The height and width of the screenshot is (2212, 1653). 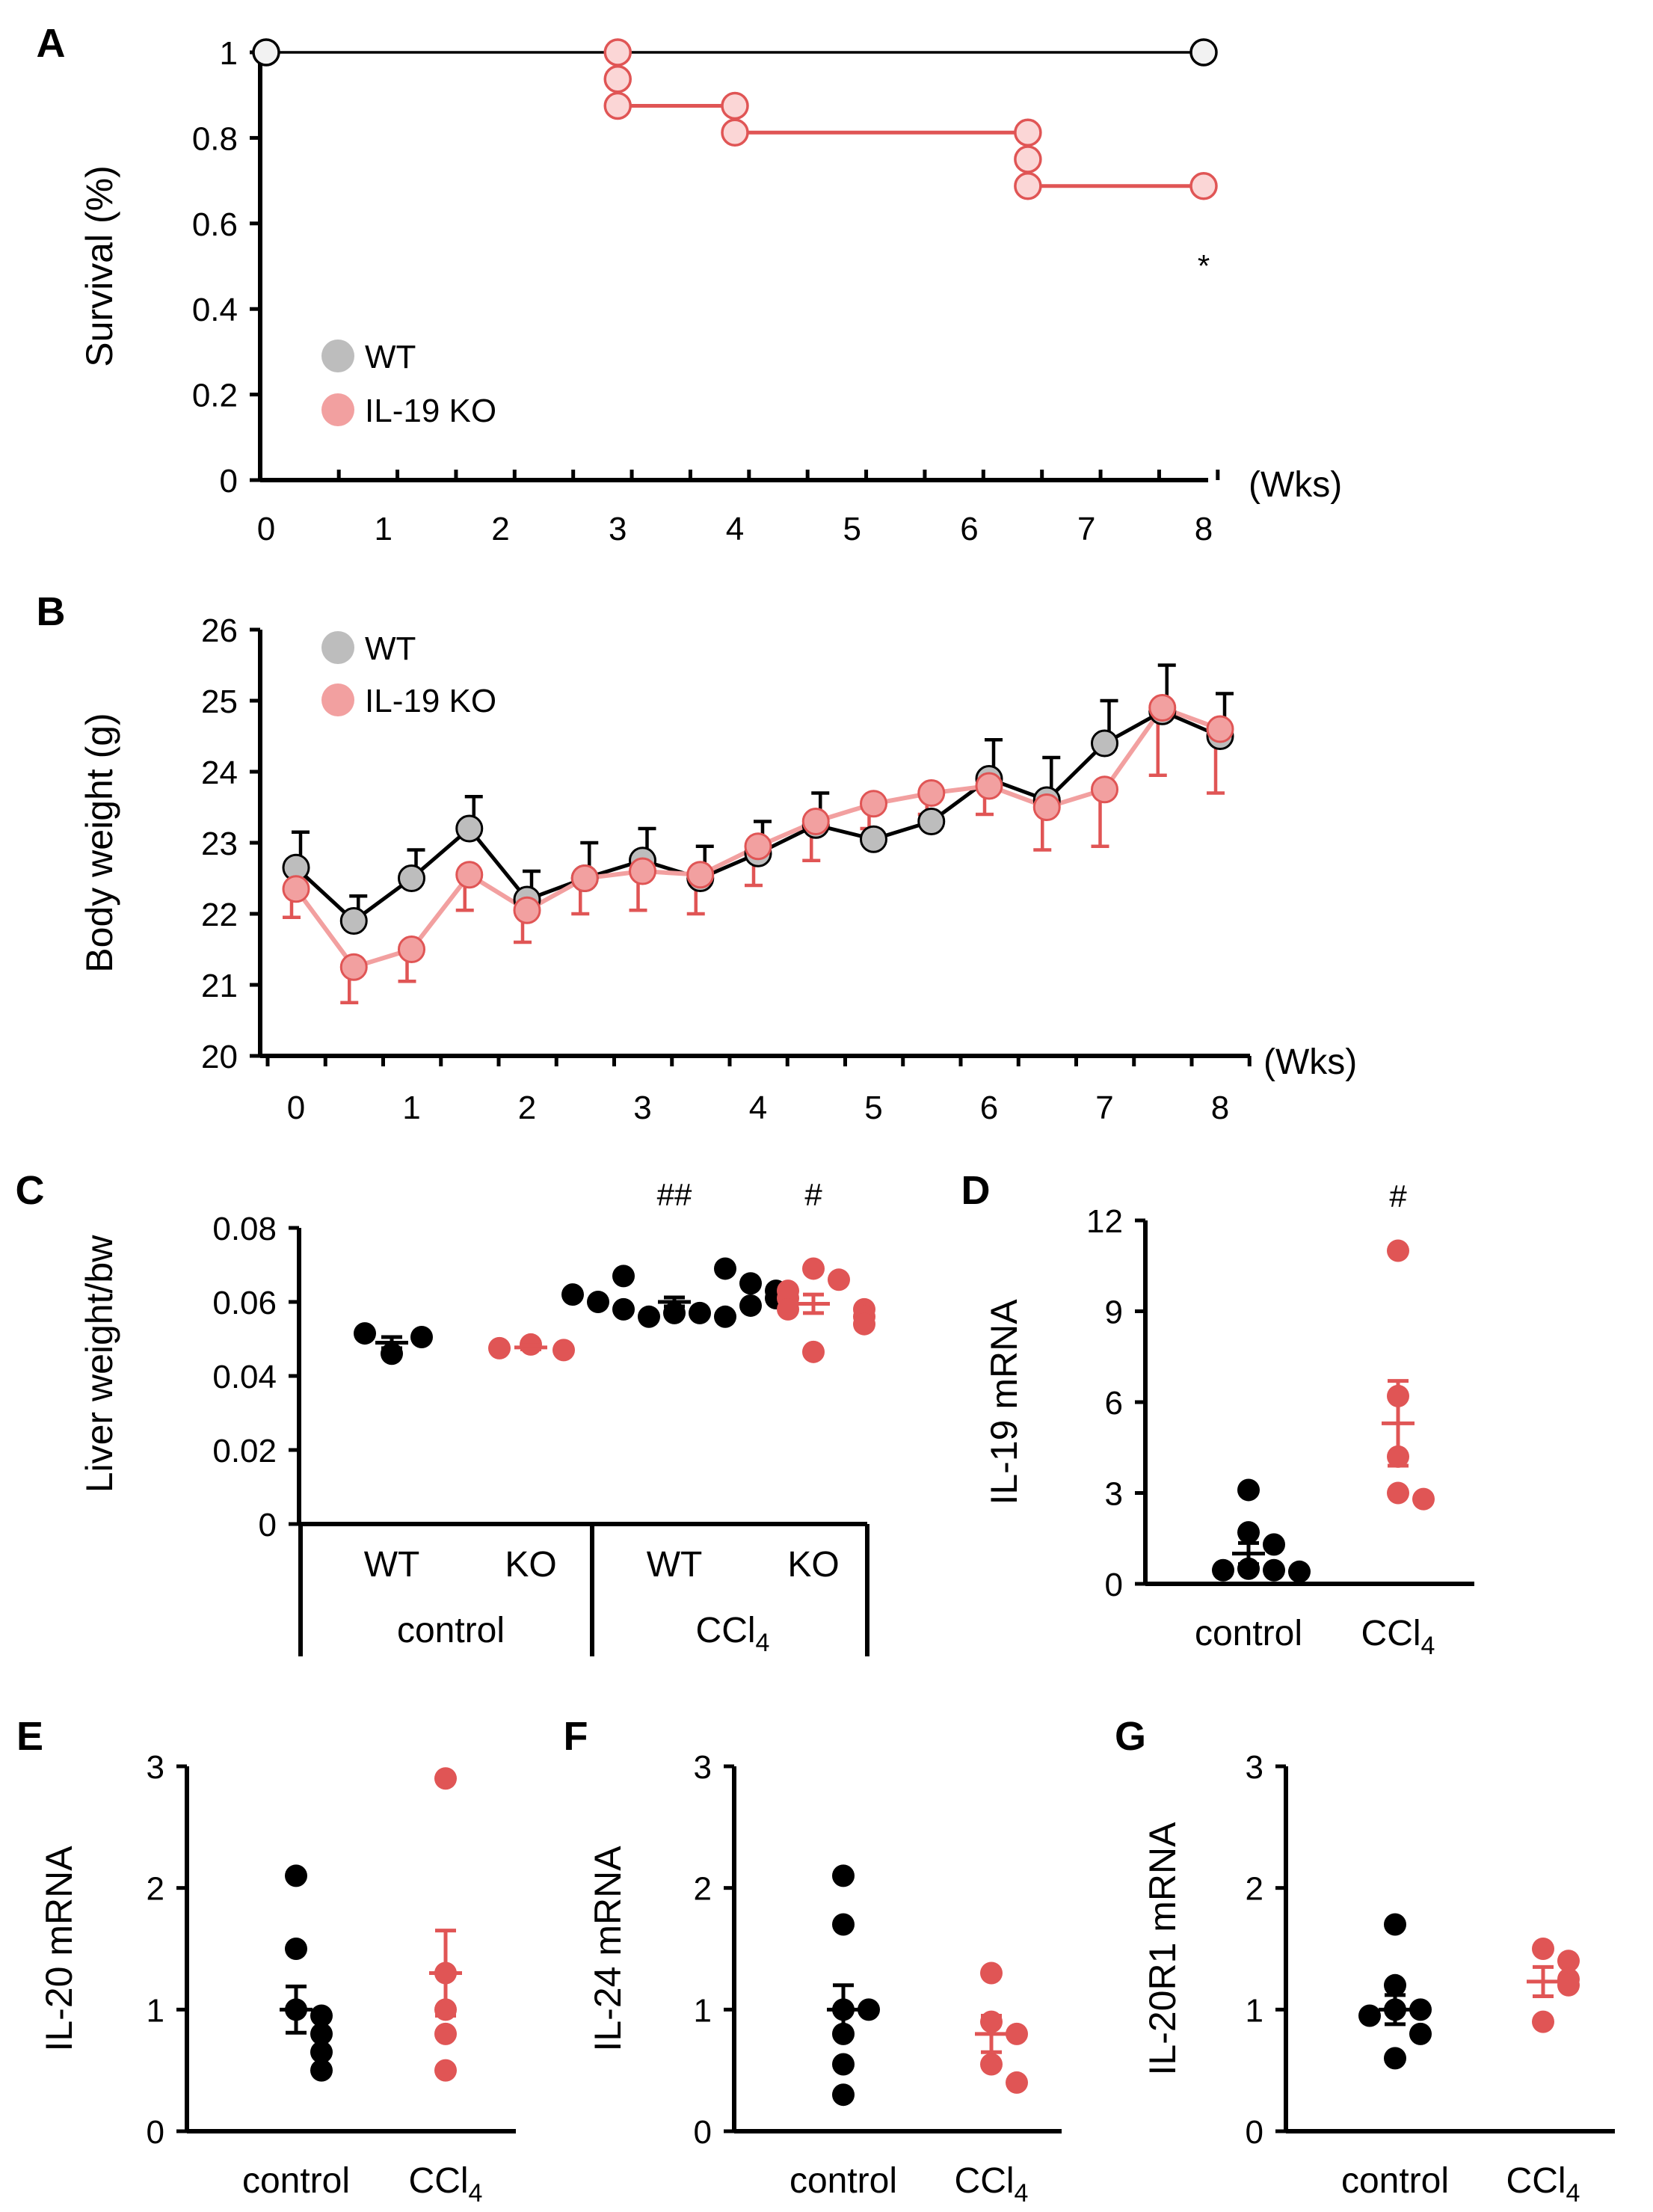 What do you see at coordinates (1114, 1312) in the screenshot?
I see `y-tick-label: 9` at bounding box center [1114, 1312].